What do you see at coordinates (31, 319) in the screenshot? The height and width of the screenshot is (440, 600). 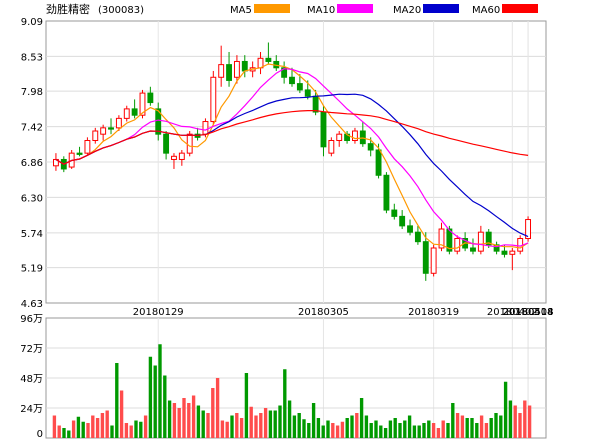 I see `volume-tick-label: 96万` at bounding box center [31, 319].